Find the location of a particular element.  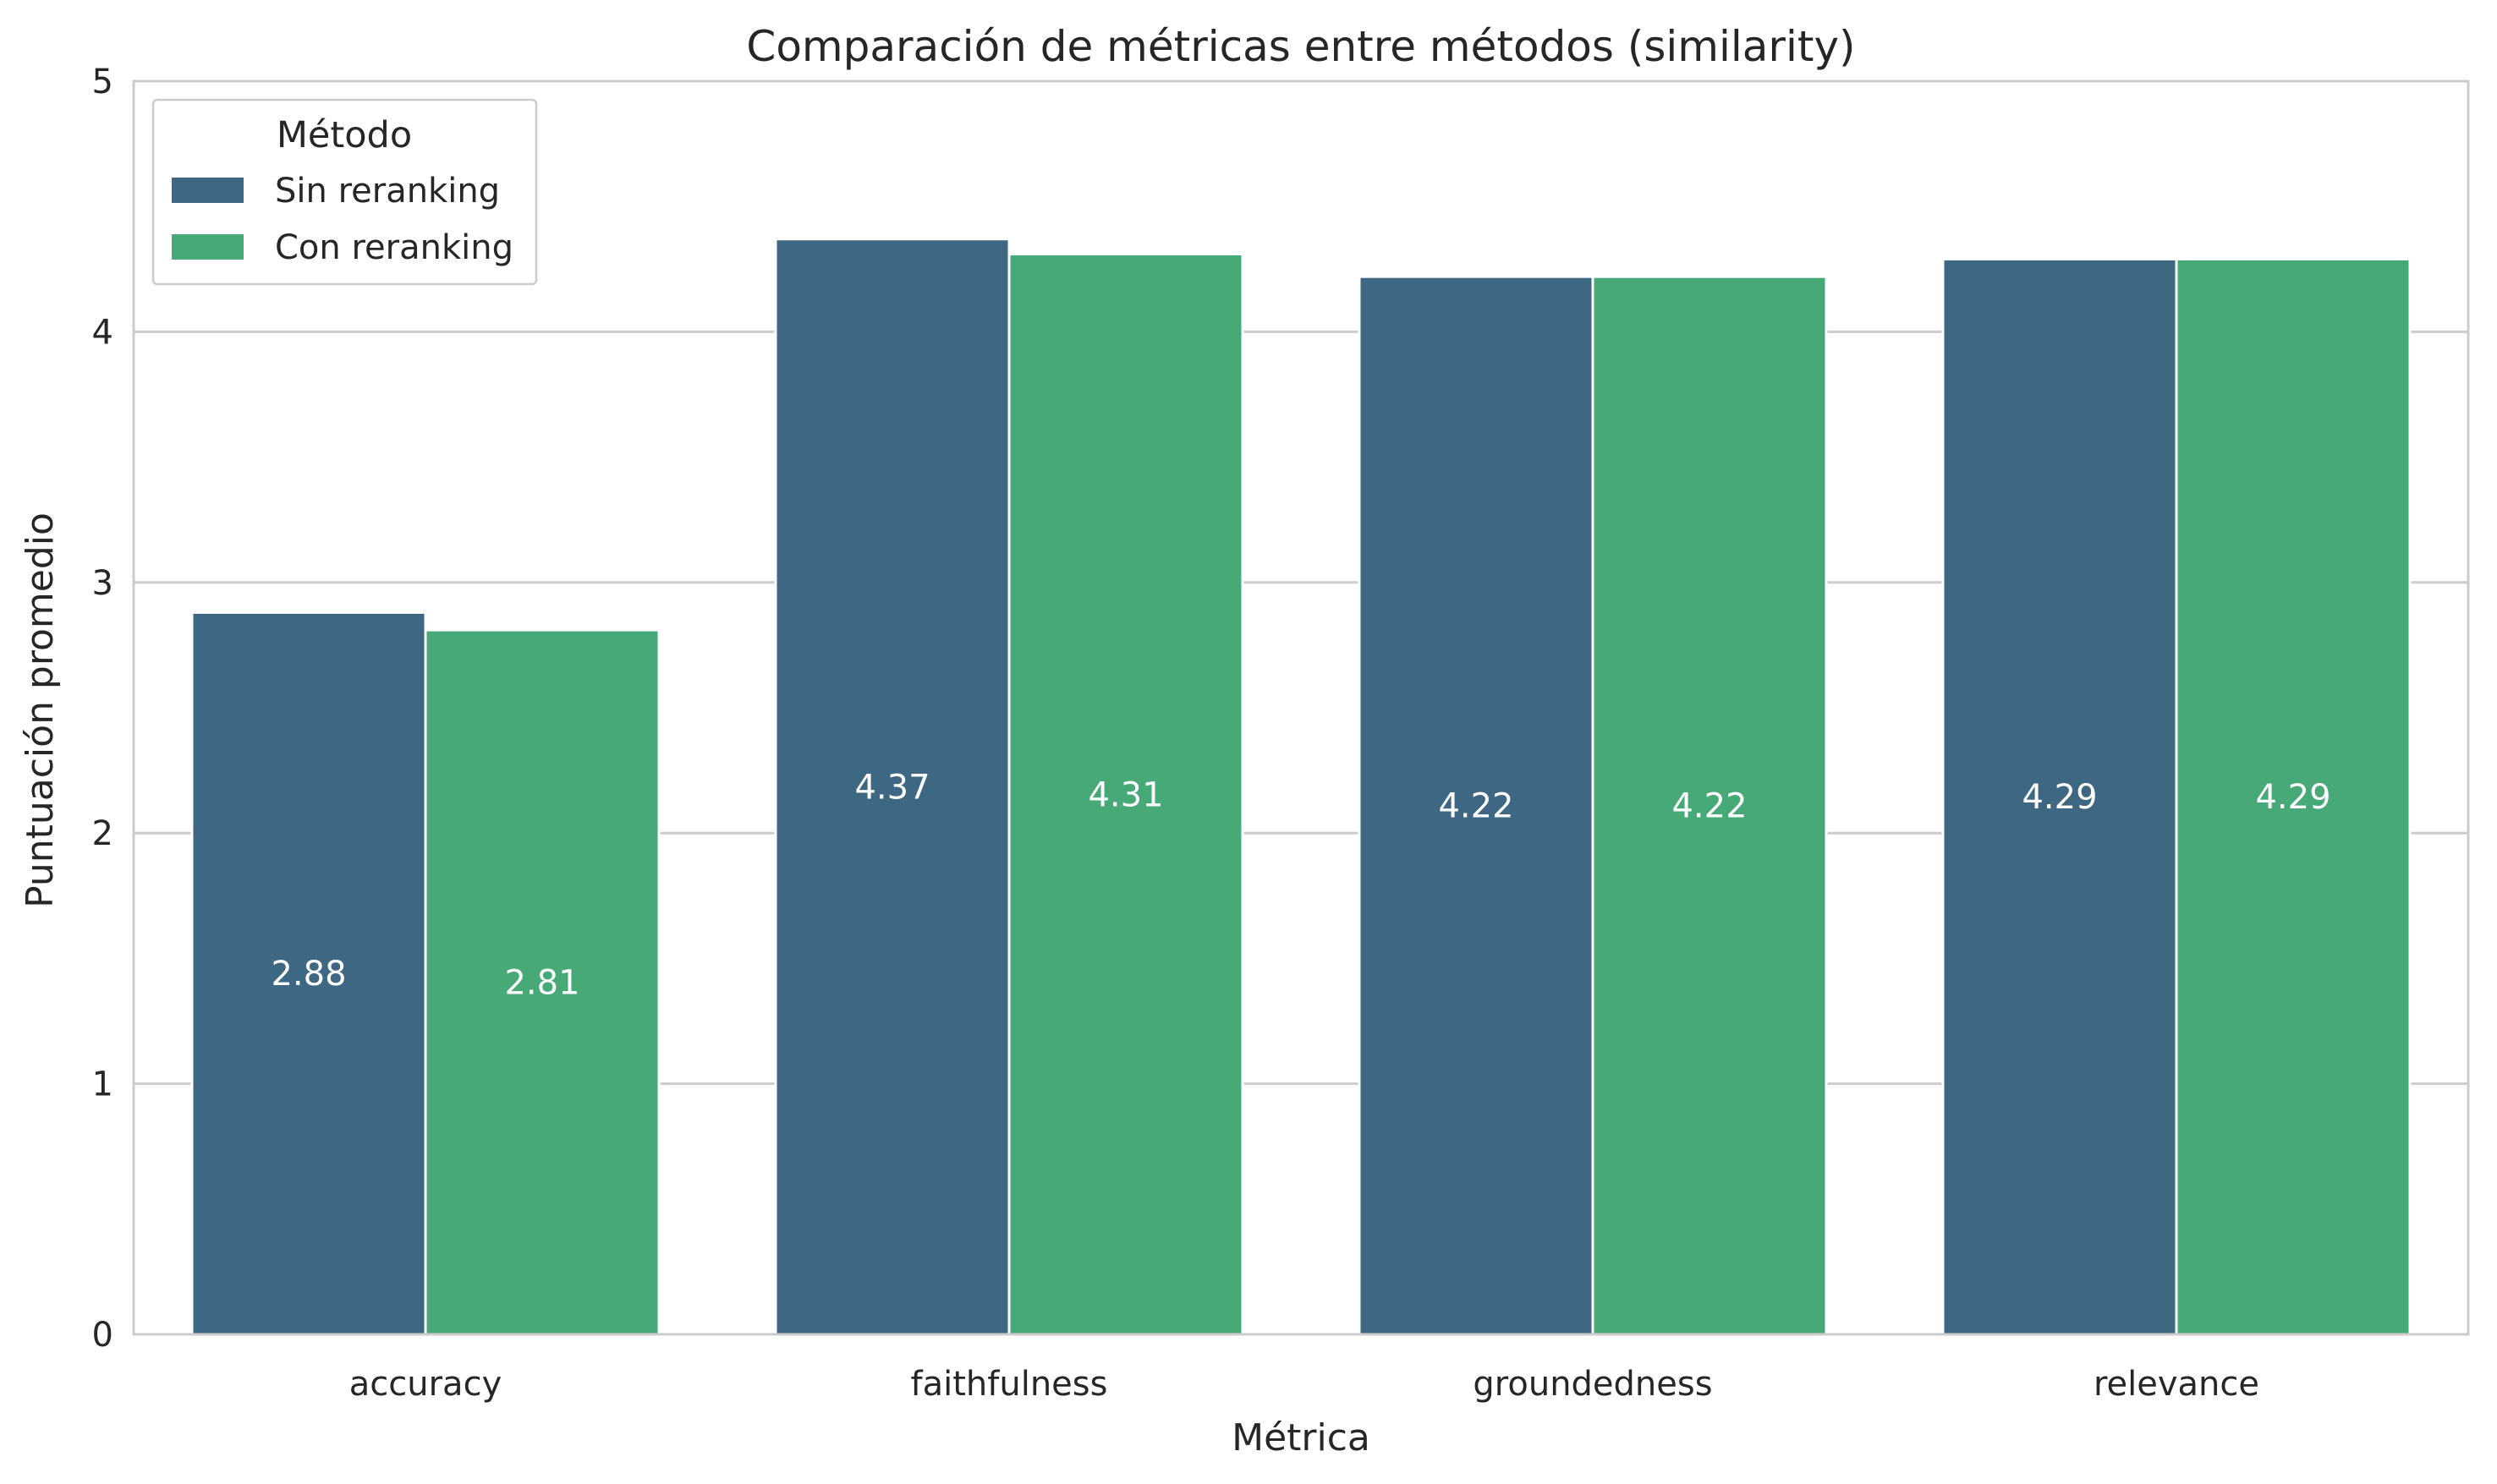

legend-title: Método is located at coordinates (344, 135).